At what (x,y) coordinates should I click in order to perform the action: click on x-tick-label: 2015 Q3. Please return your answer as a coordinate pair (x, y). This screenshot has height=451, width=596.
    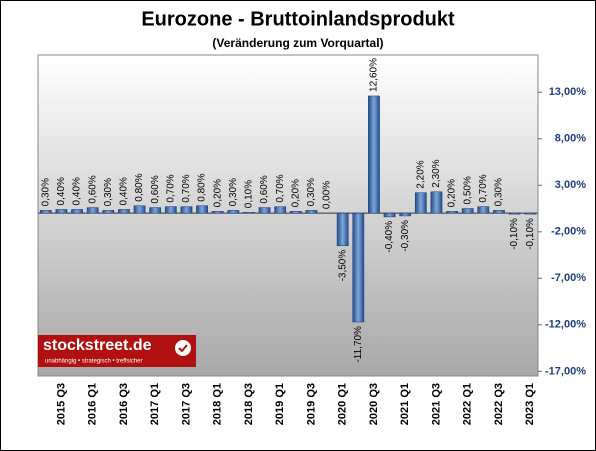
    Looking at the image, I should click on (61, 404).